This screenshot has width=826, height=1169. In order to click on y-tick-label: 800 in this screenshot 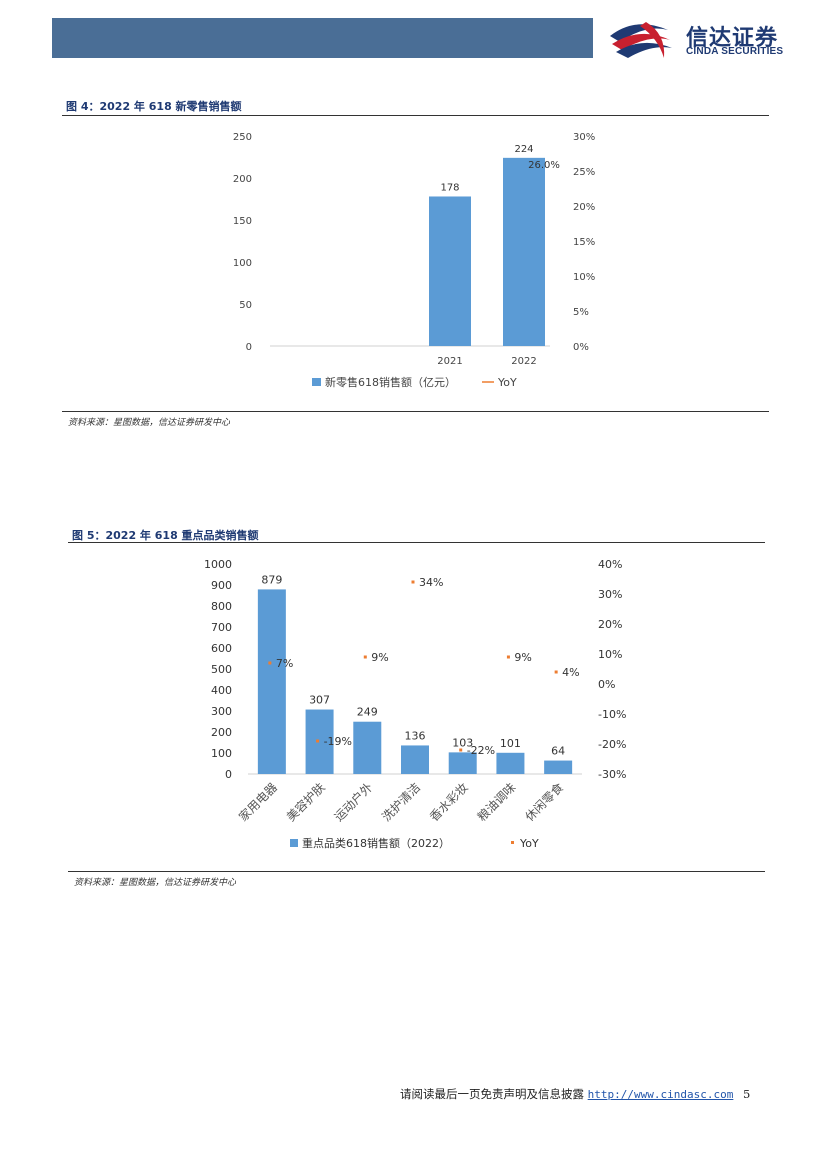, I will do `click(221, 606)`.